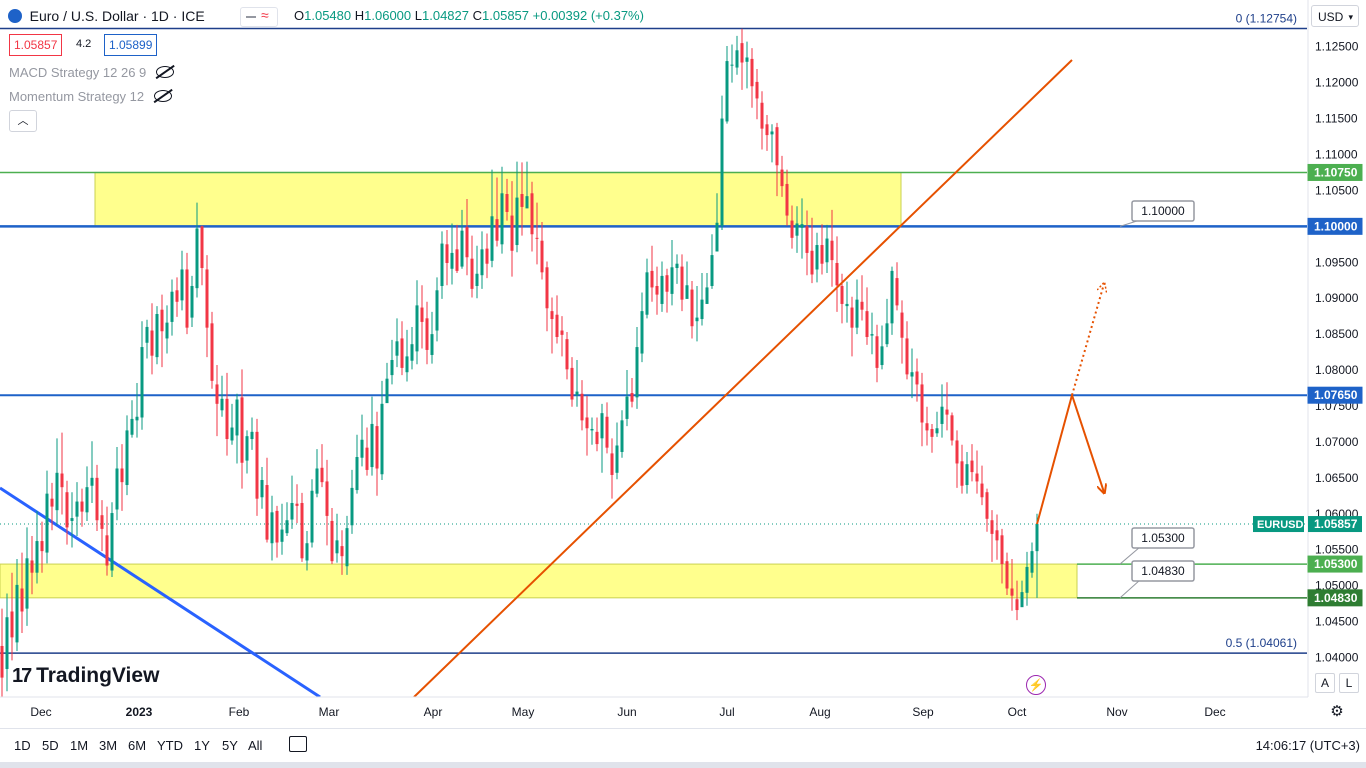  What do you see at coordinates (1266, 18) in the screenshot?
I see `fib-0-label: 0 (1.12754)` at bounding box center [1266, 18].